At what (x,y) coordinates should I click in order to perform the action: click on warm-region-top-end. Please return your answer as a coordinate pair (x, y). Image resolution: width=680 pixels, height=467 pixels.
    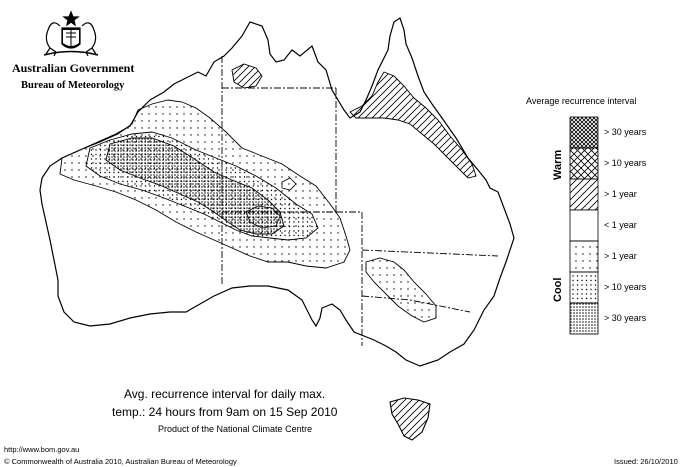
    Looking at the image, I should click on (247, 76).